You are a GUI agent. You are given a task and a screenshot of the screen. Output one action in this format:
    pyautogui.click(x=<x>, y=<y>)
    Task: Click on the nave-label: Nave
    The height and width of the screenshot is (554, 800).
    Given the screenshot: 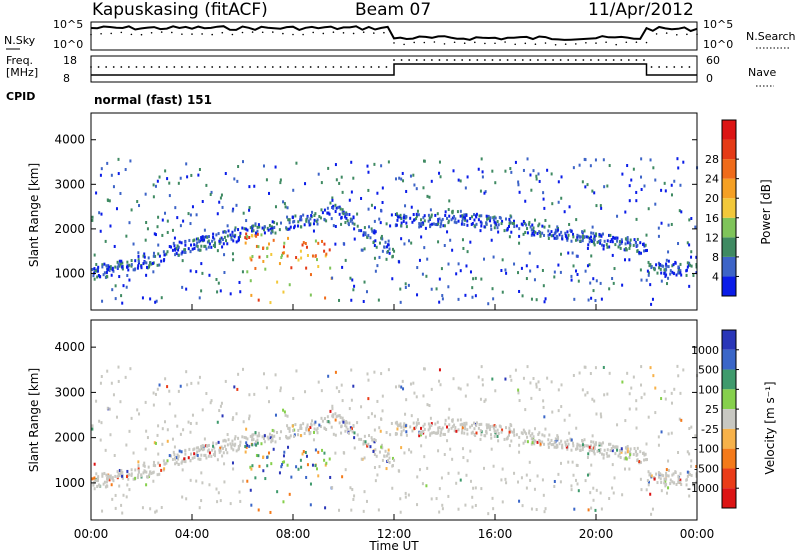 What is the action you would take?
    pyautogui.click(x=762, y=72)
    